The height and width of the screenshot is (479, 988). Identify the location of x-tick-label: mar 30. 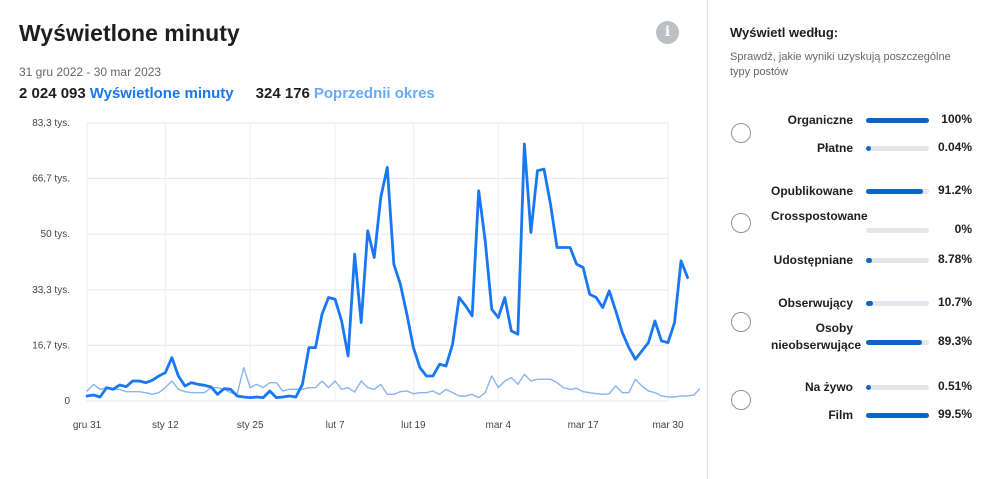
(668, 425).